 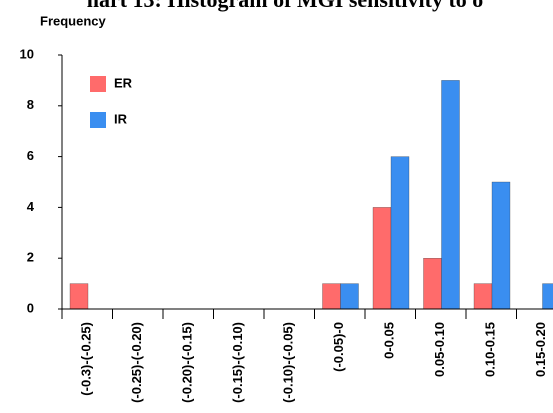 I want to click on x-tick-label: 0.05-0.10, so click(x=439, y=349).